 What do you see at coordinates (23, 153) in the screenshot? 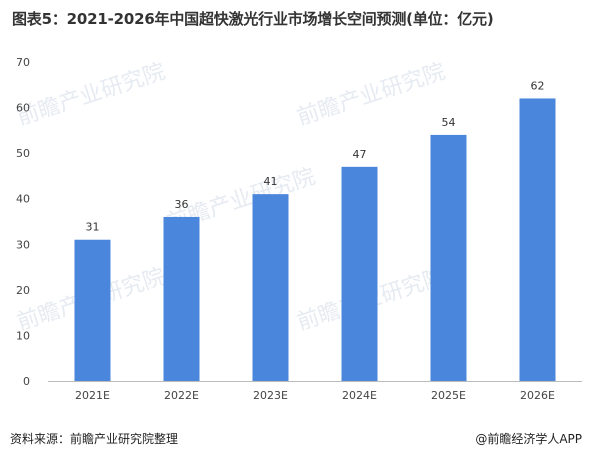
I see `y-tick-label: 50` at bounding box center [23, 153].